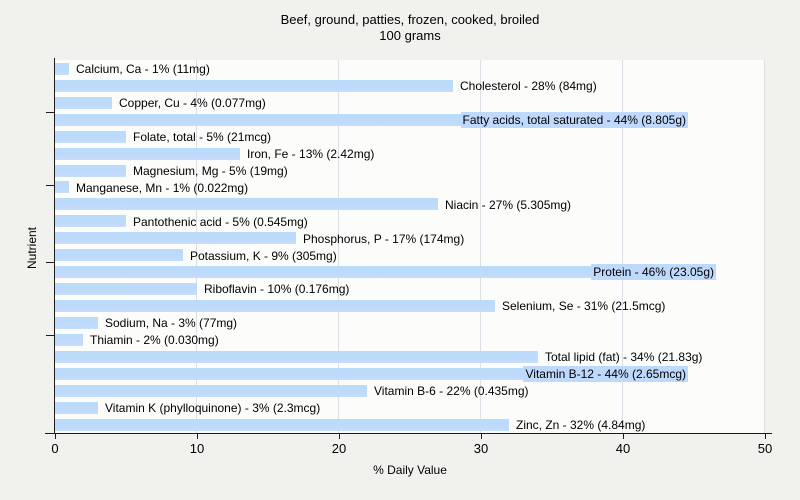  What do you see at coordinates (126, 289) in the screenshot?
I see `bar-riboflavin` at bounding box center [126, 289].